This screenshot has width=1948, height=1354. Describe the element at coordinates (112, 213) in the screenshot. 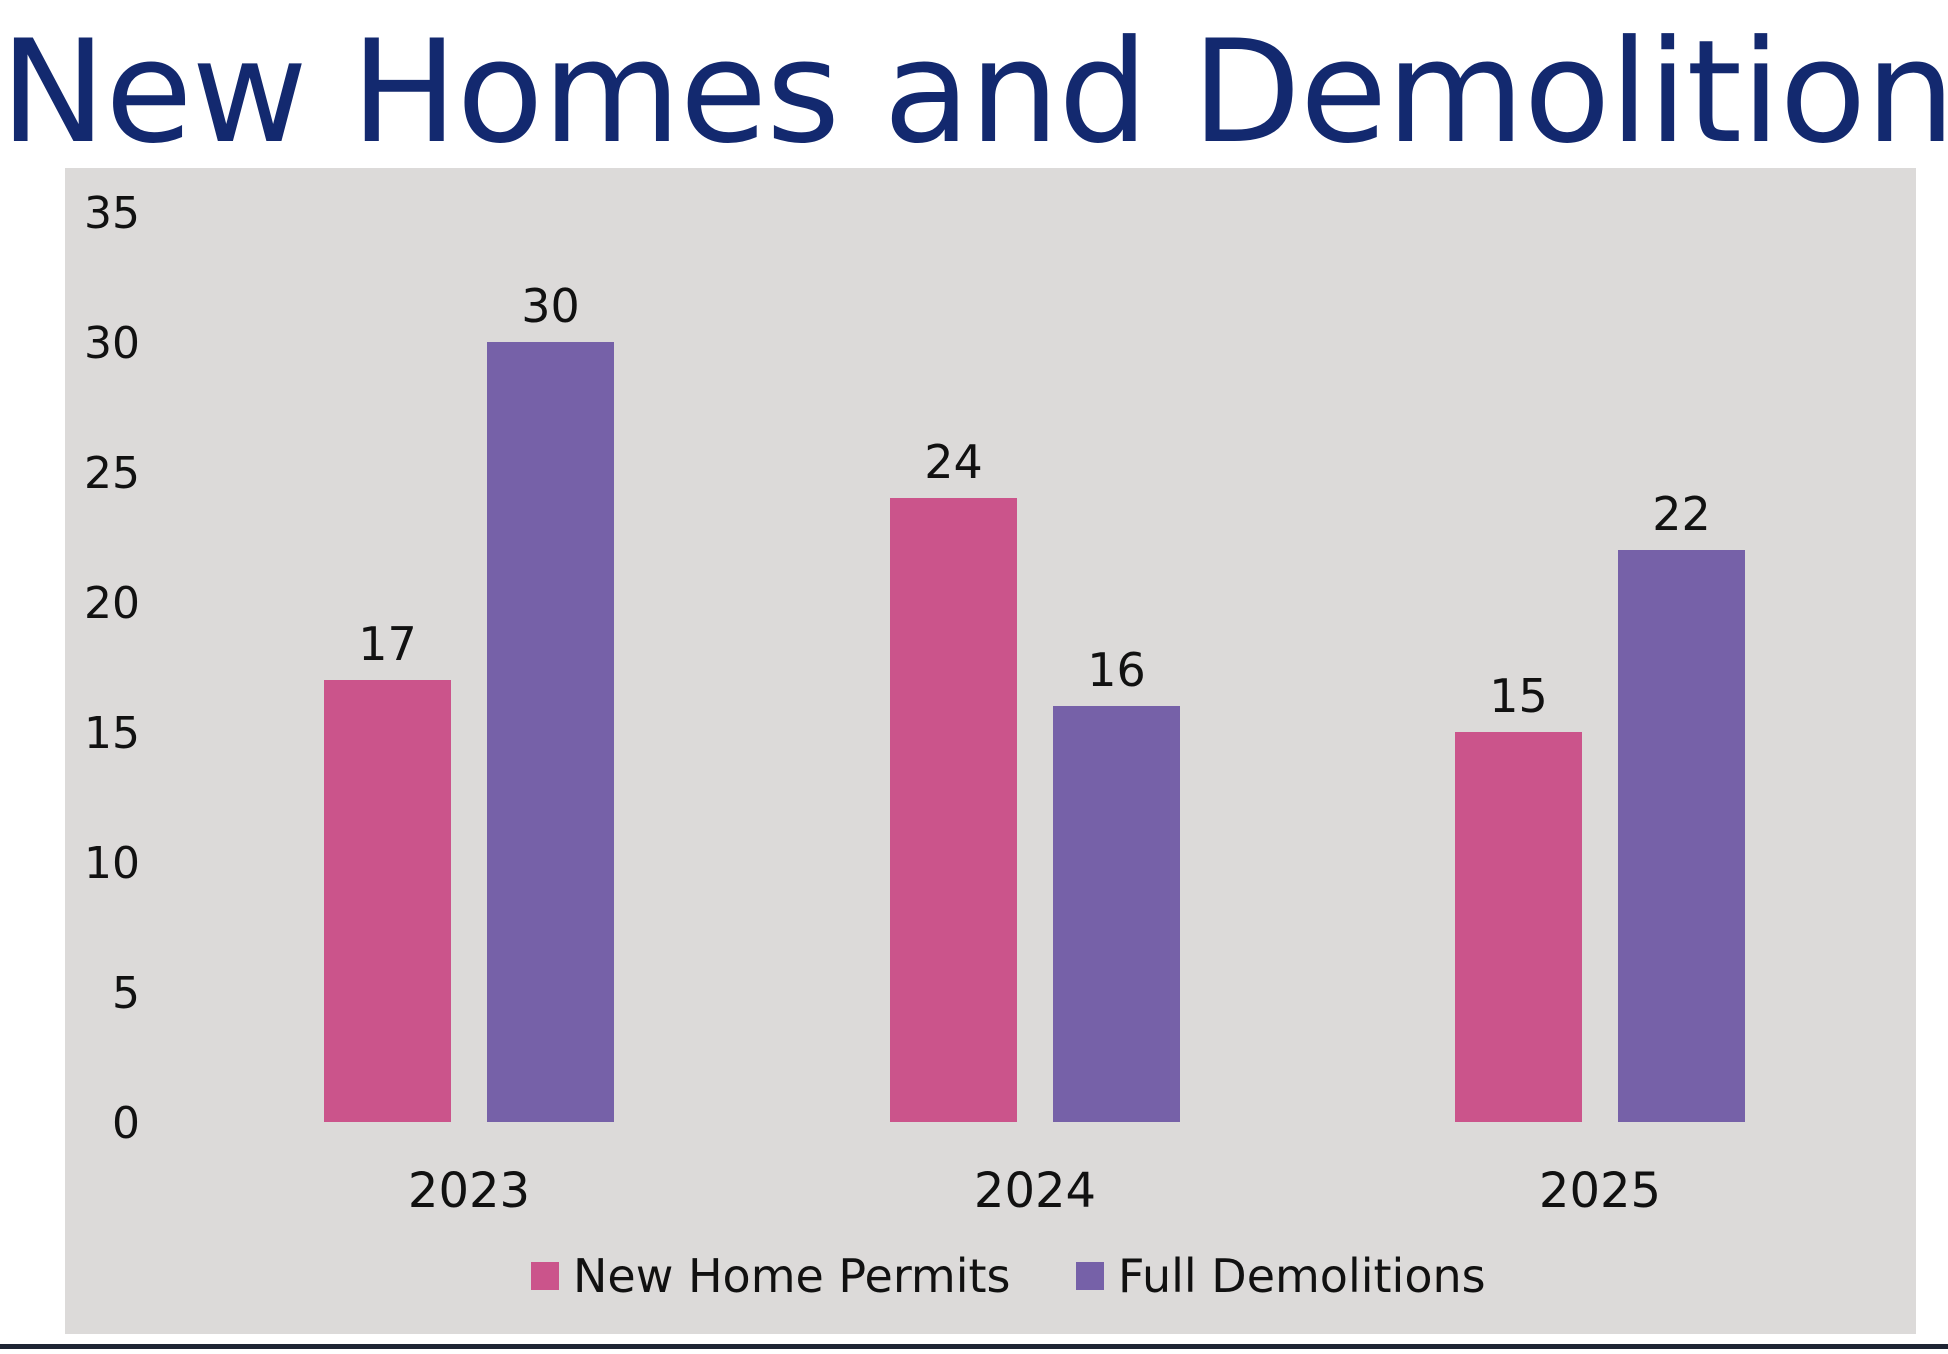

I see `y-tick-label: 35` at that location.